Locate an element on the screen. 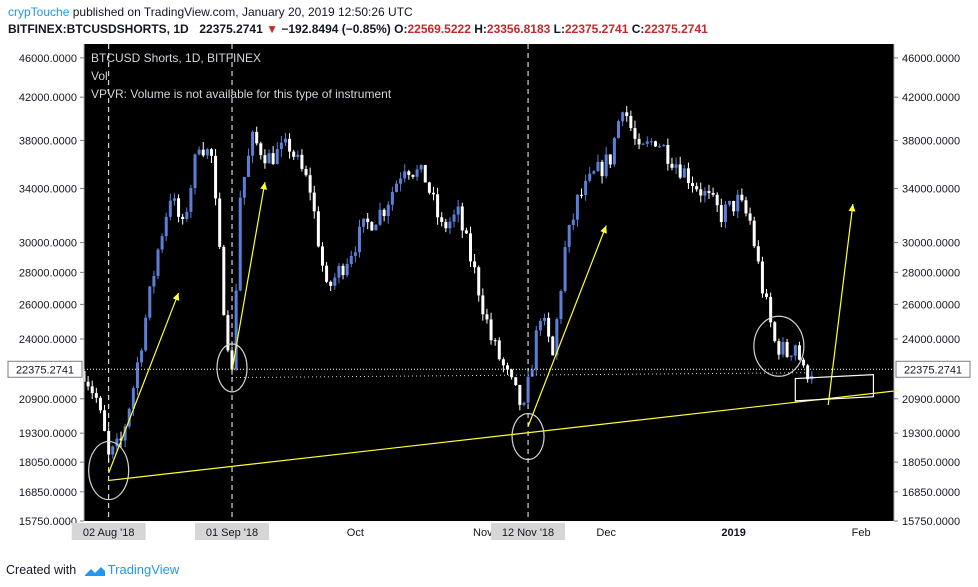 The width and height of the screenshot is (978, 587). tradingview-brand: TradingView is located at coordinates (143, 569).